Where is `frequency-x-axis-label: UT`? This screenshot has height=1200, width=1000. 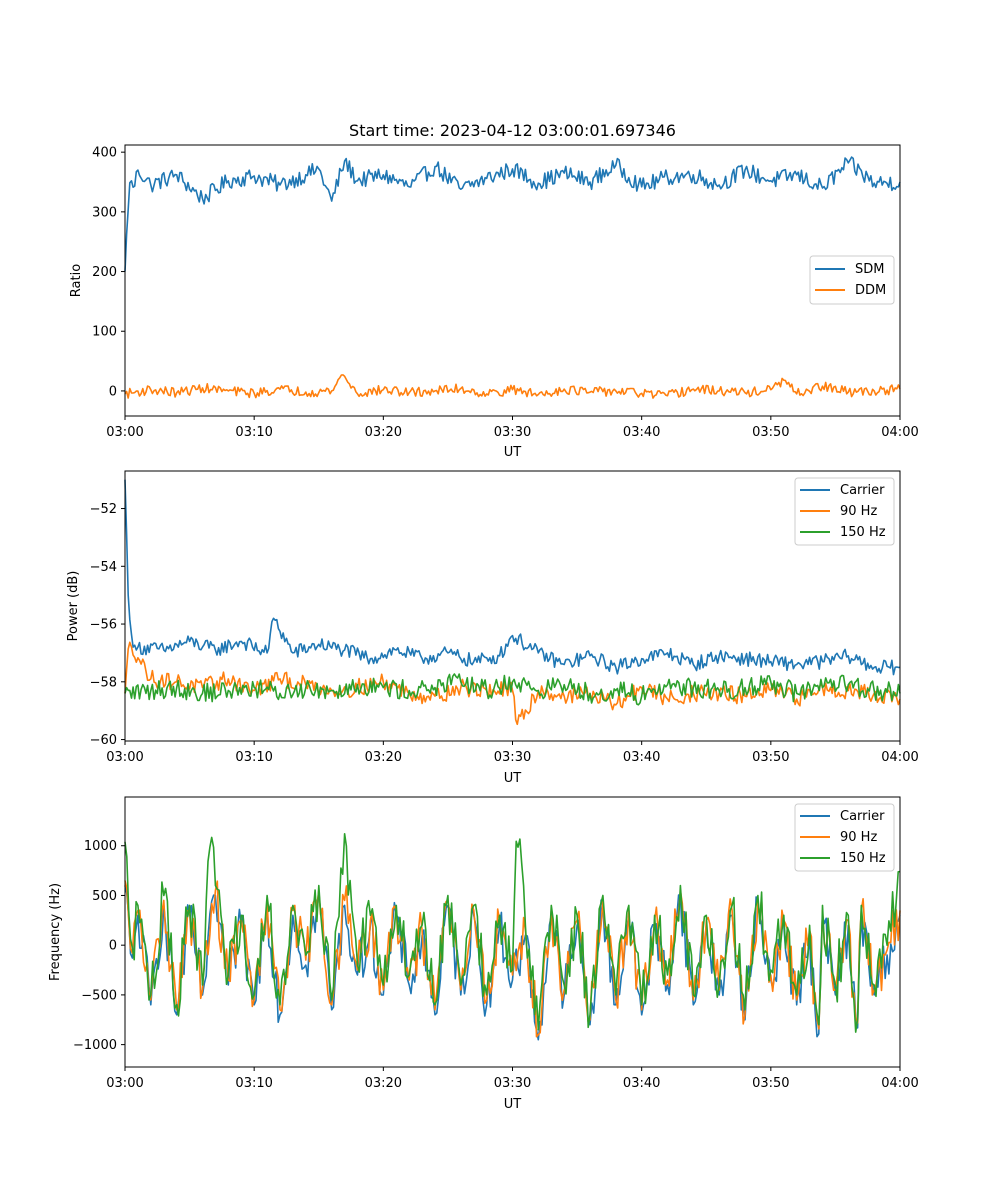
frequency-x-axis-label: UT is located at coordinates (513, 1104).